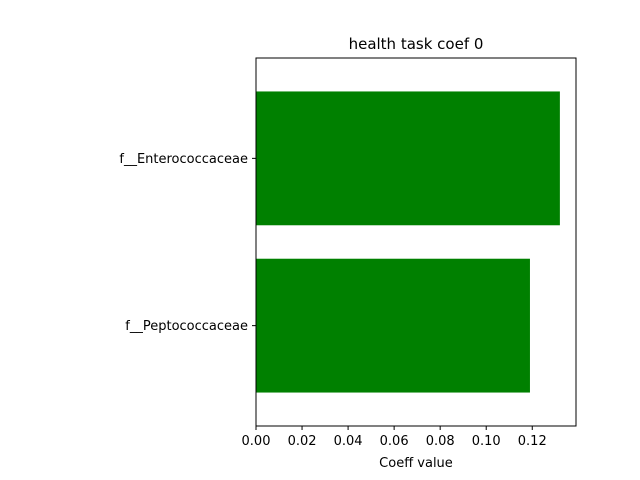 The height and width of the screenshot is (480, 640). What do you see at coordinates (348, 441) in the screenshot?
I see `x-tick-label: 0.04` at bounding box center [348, 441].